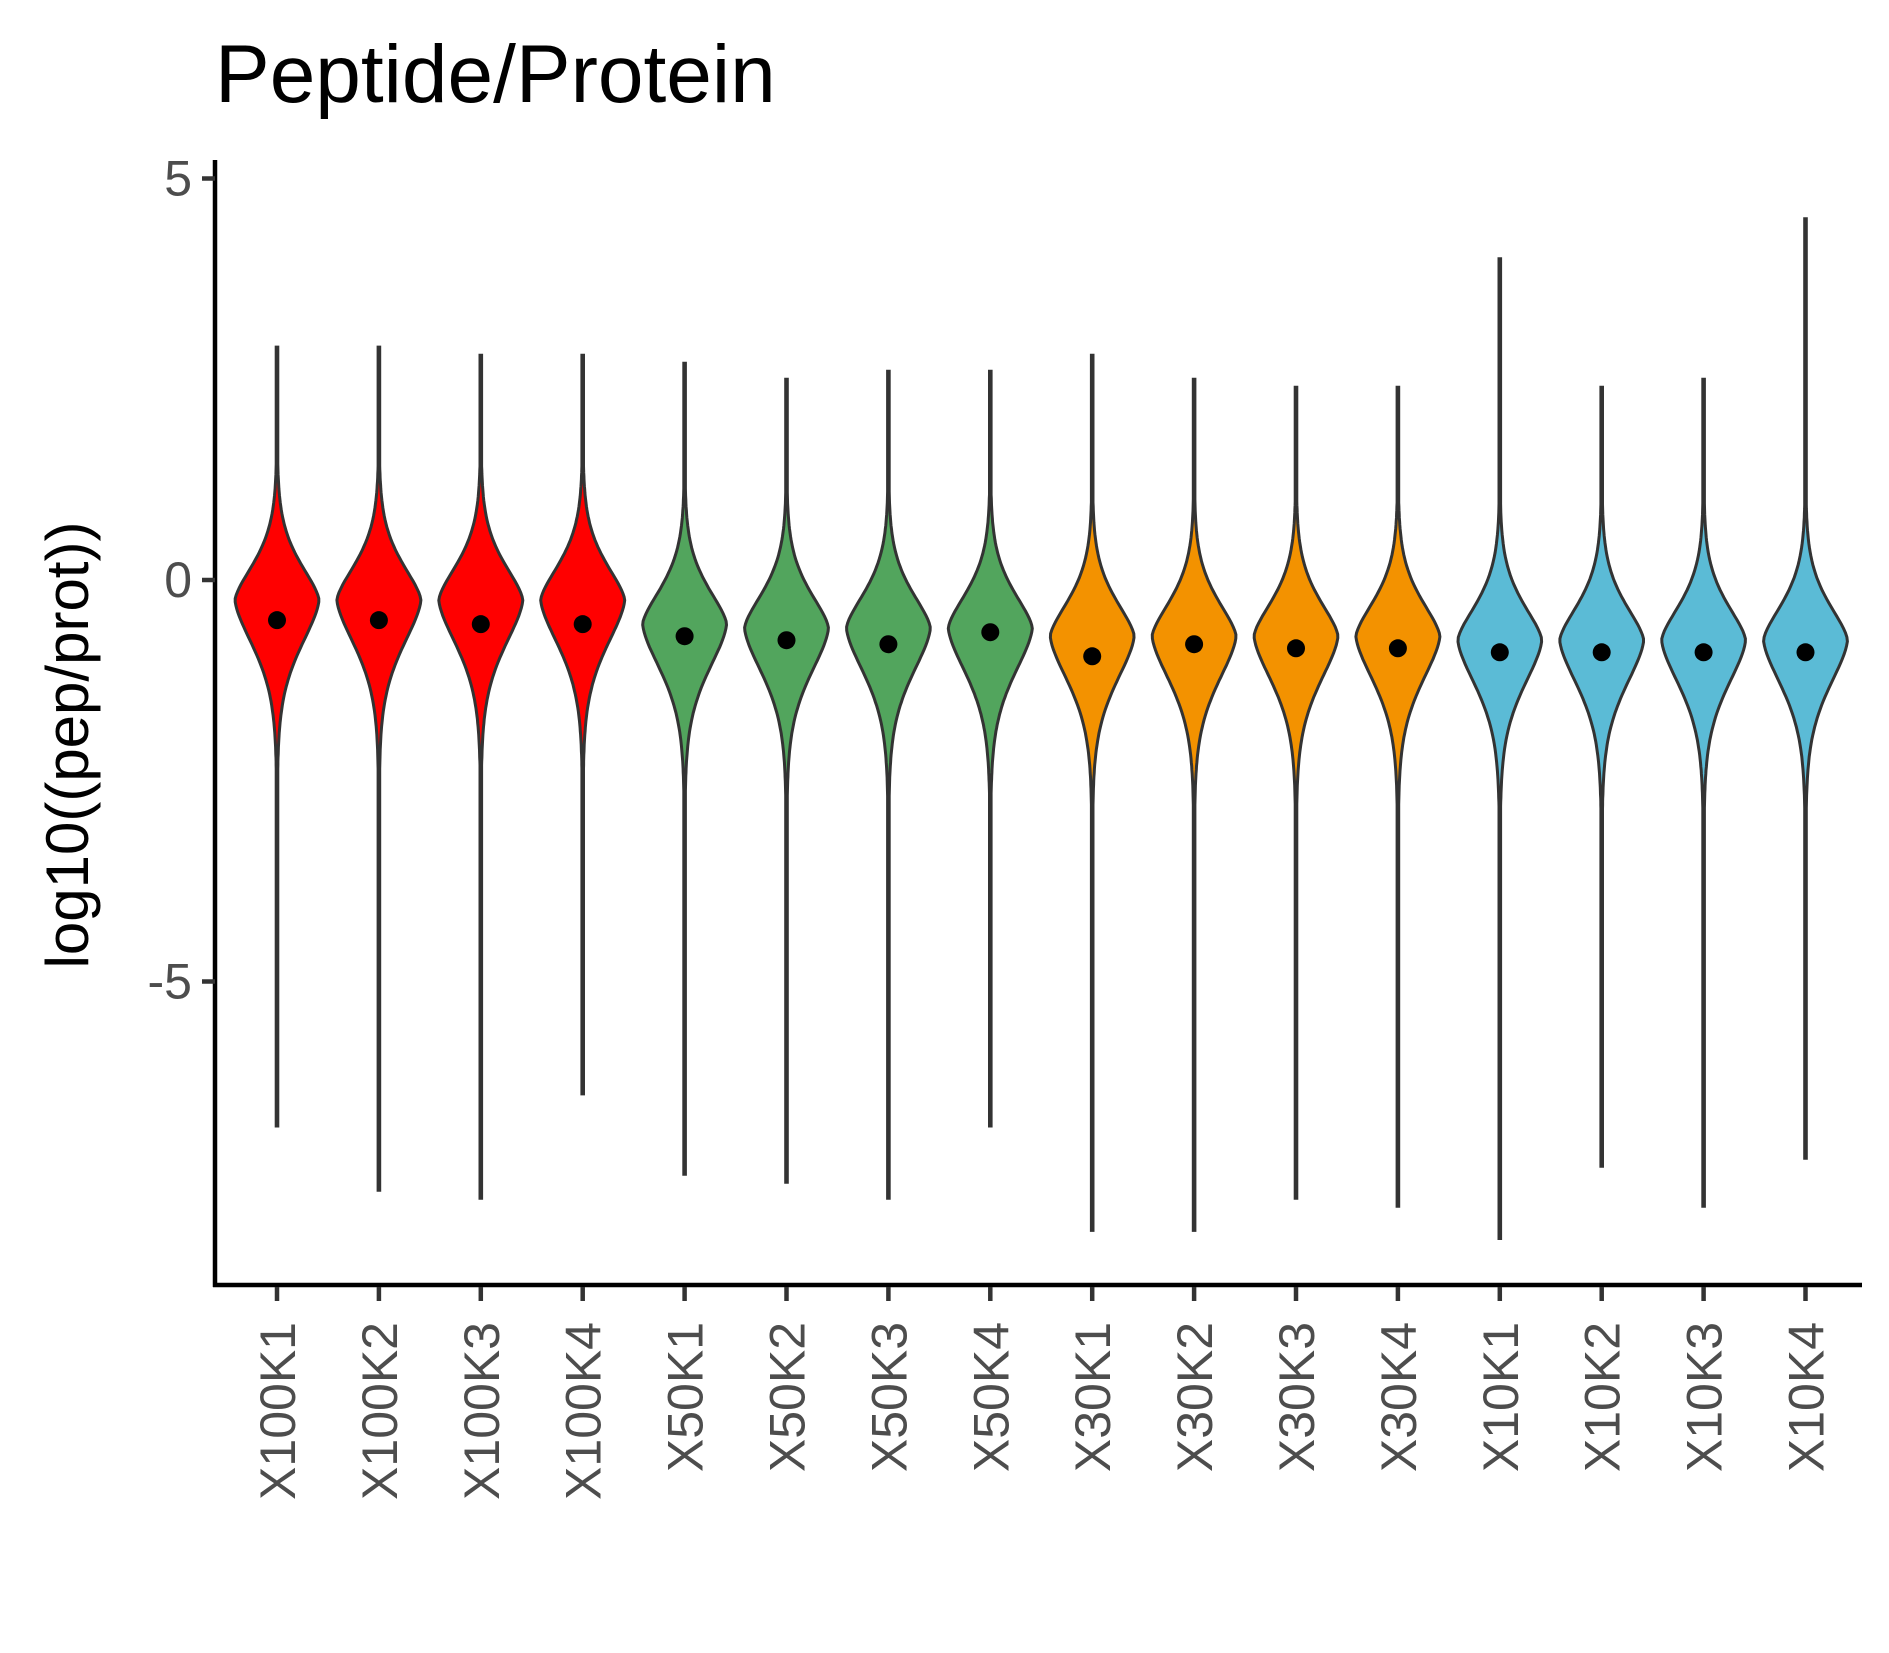 Image resolution: width=1889 pixels, height=1653 pixels. I want to click on mean-dot-x100k2, so click(378, 620).